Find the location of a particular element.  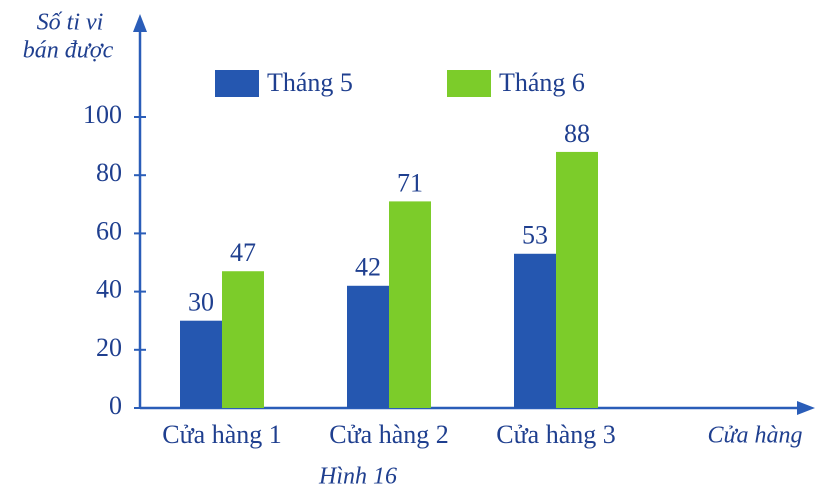

y-tick-label: 20 is located at coordinates (109, 347).